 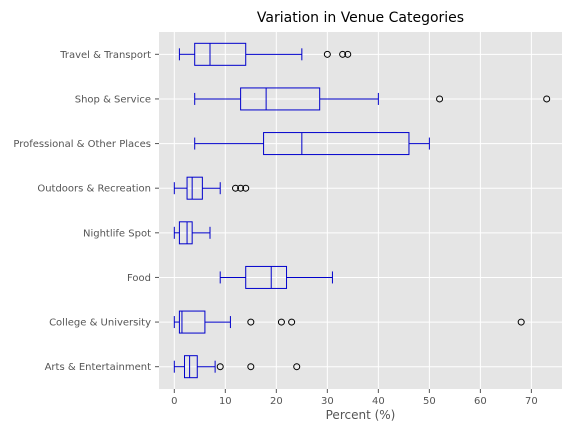 I want to click on x-tick-label: 10, so click(x=225, y=401).